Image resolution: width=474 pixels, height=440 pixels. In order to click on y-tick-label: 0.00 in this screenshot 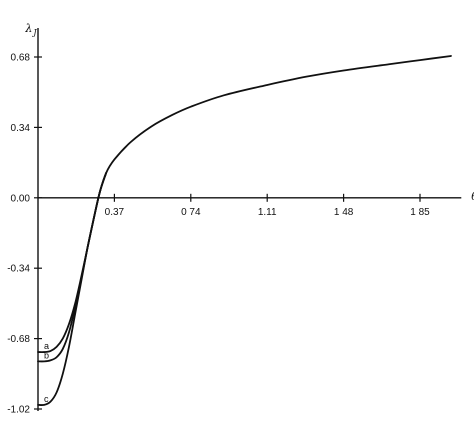, I will do `click(21, 198)`.